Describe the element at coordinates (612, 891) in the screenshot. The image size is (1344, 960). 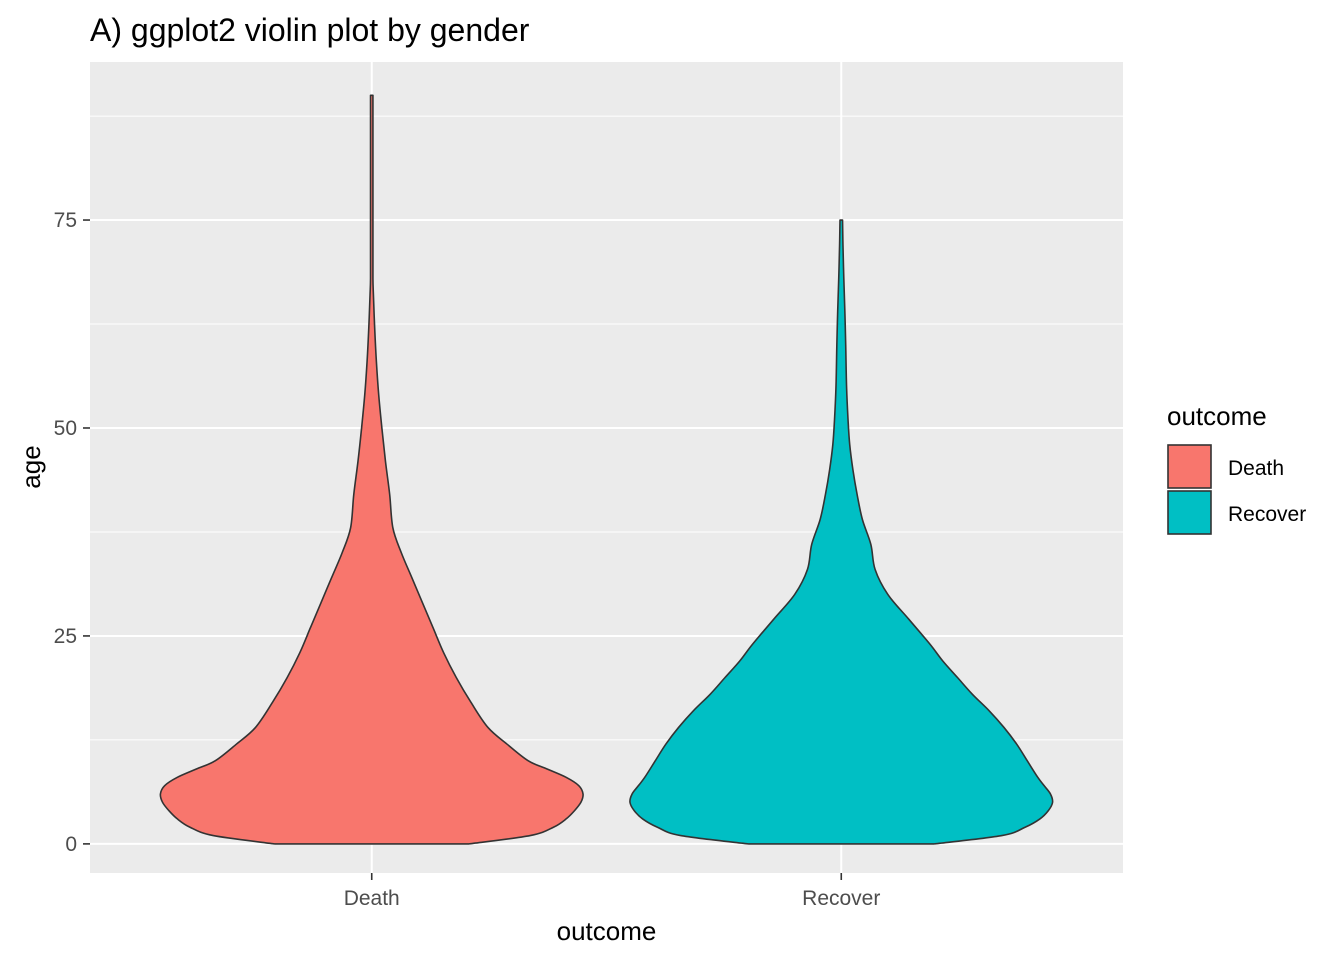
I see `x-axis: Death Recover` at that location.